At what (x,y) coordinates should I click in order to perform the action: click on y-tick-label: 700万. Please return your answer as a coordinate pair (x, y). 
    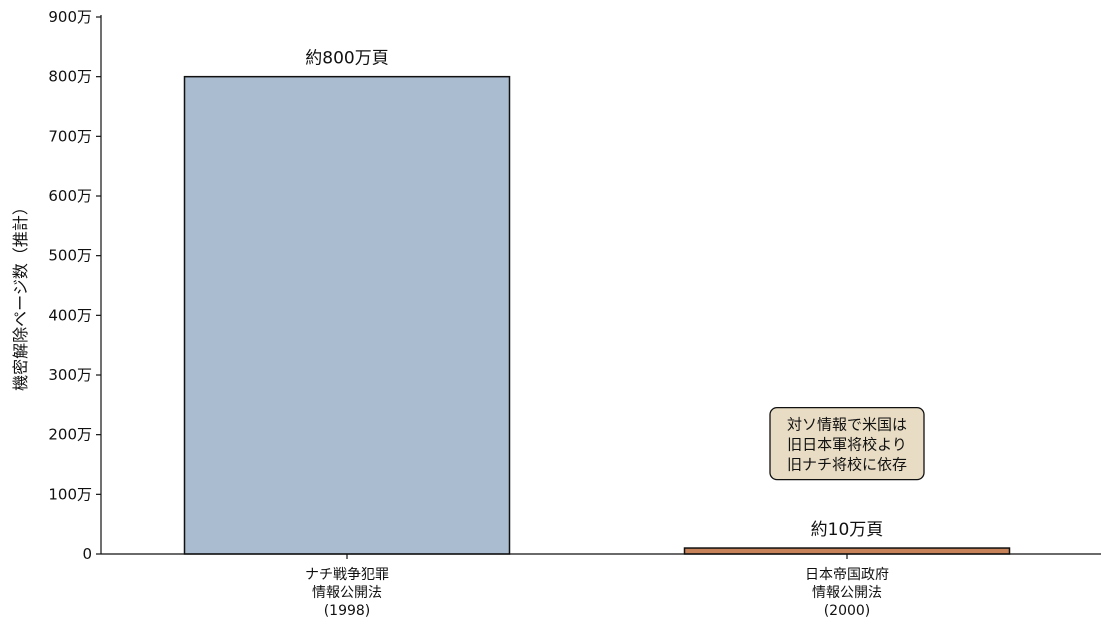
    Looking at the image, I should click on (70, 136).